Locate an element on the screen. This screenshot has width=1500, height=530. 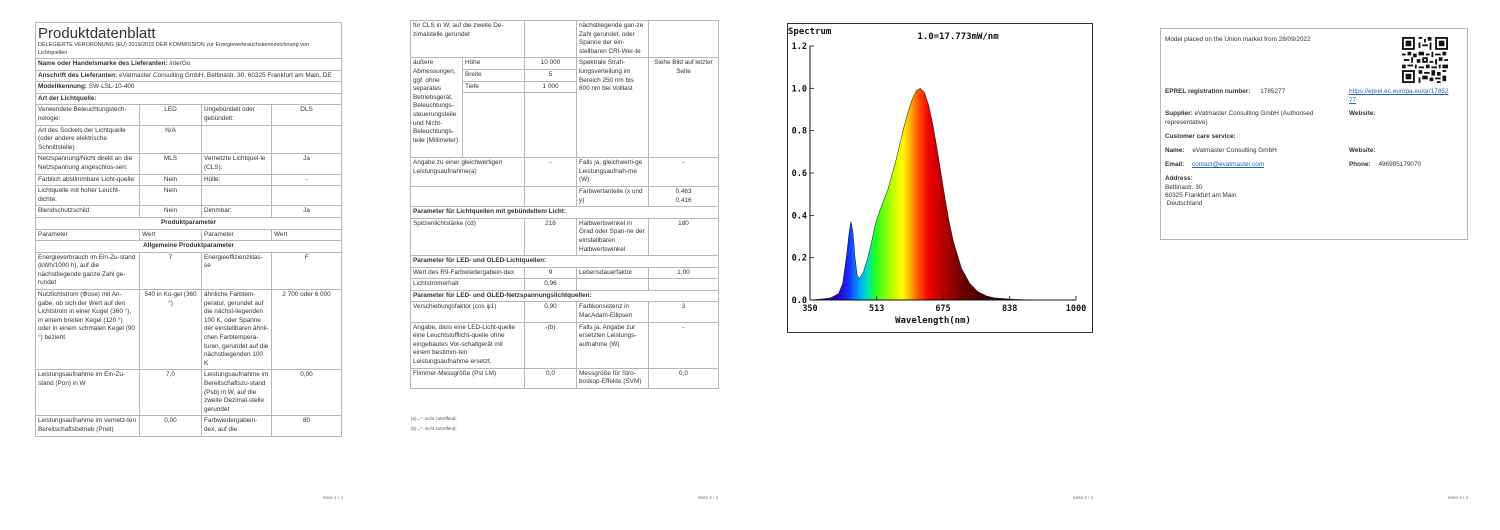
table-cell: Wert des R9-Farbwiedergabein-dex is located at coordinates (467, 273).